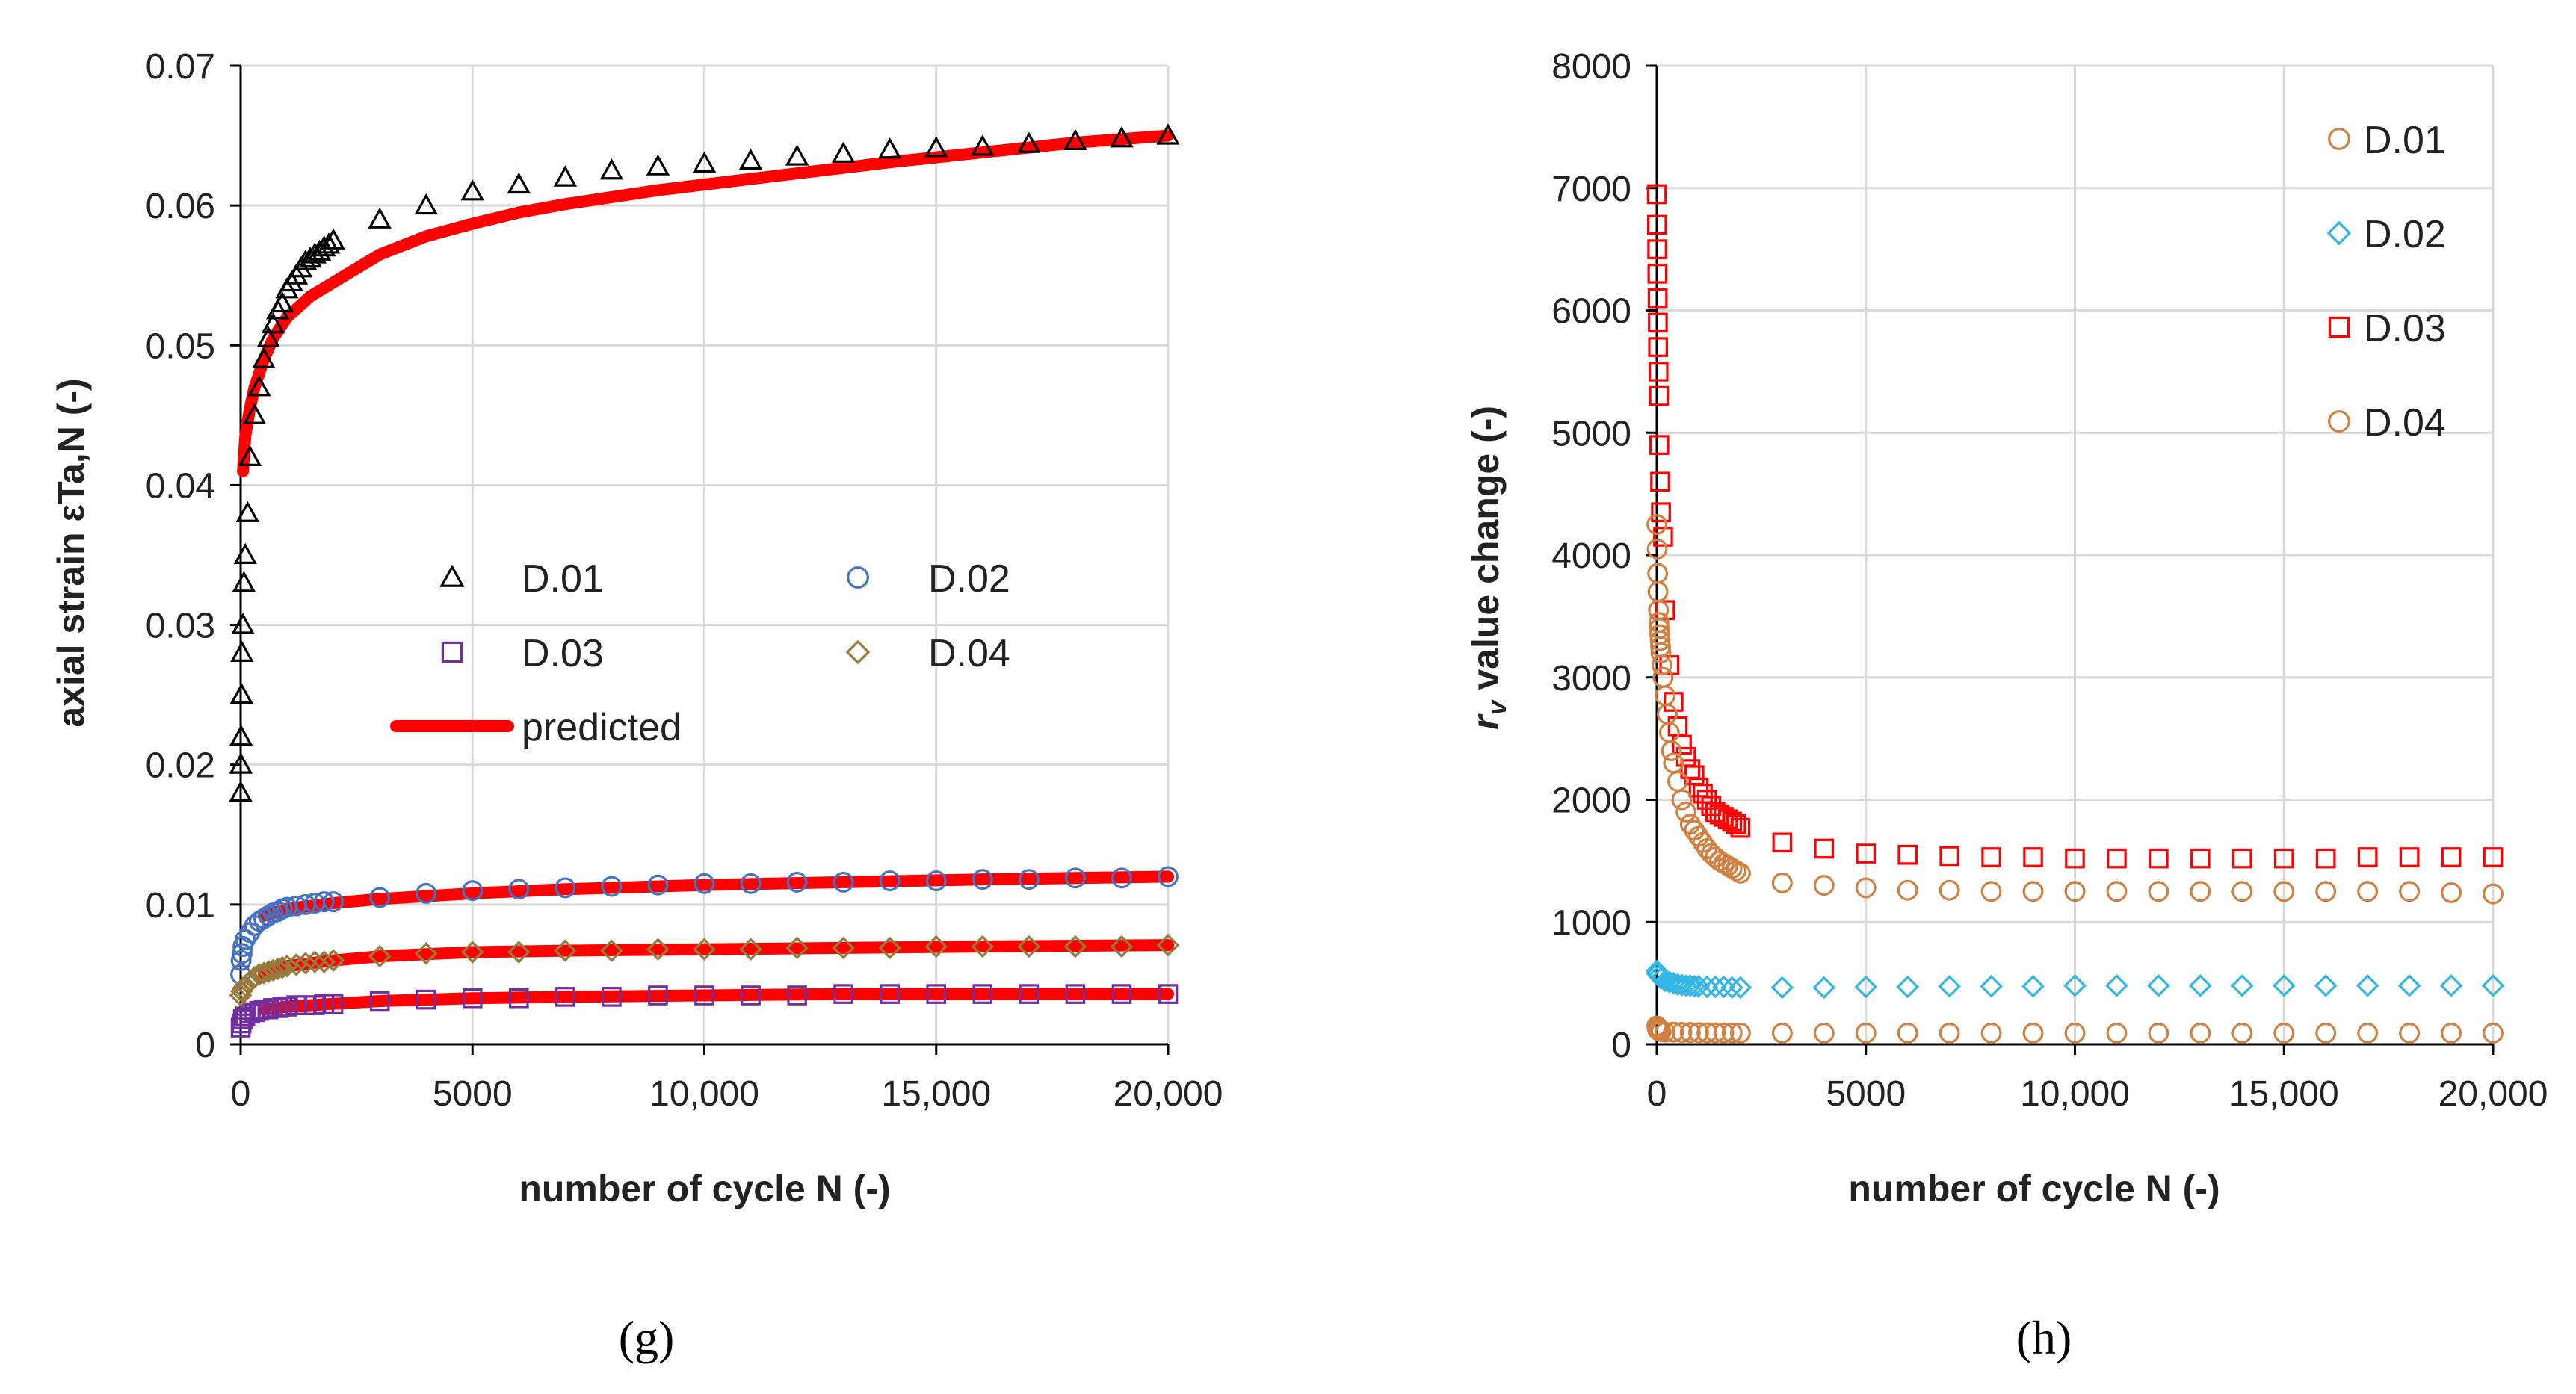 This screenshot has width=2576, height=1394. Describe the element at coordinates (2075, 710) in the screenshot. I see `series-d04` at that location.